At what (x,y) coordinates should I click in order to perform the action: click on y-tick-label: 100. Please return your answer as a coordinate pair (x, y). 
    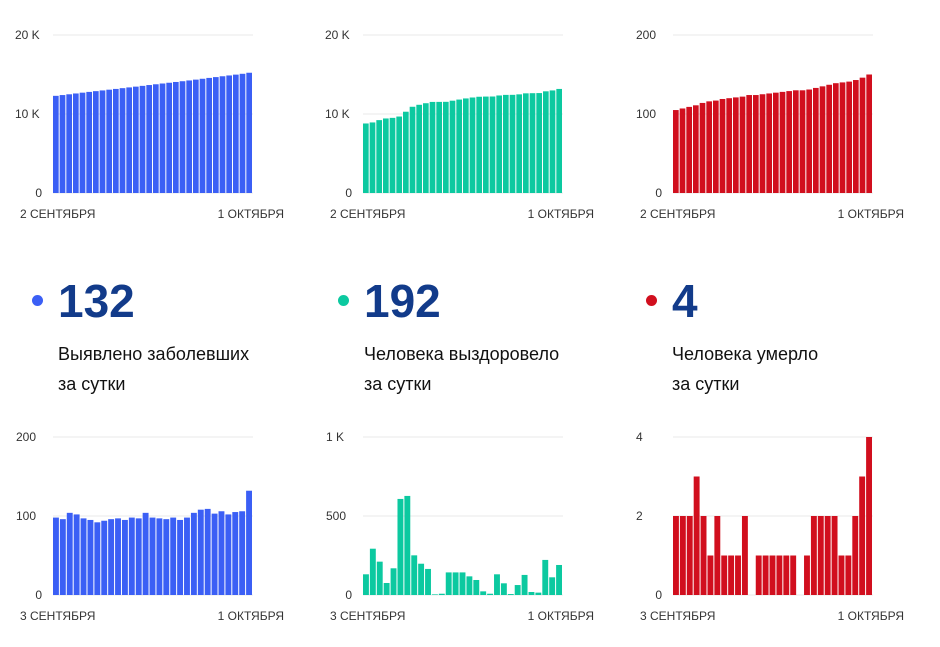
    Looking at the image, I should click on (26, 516).